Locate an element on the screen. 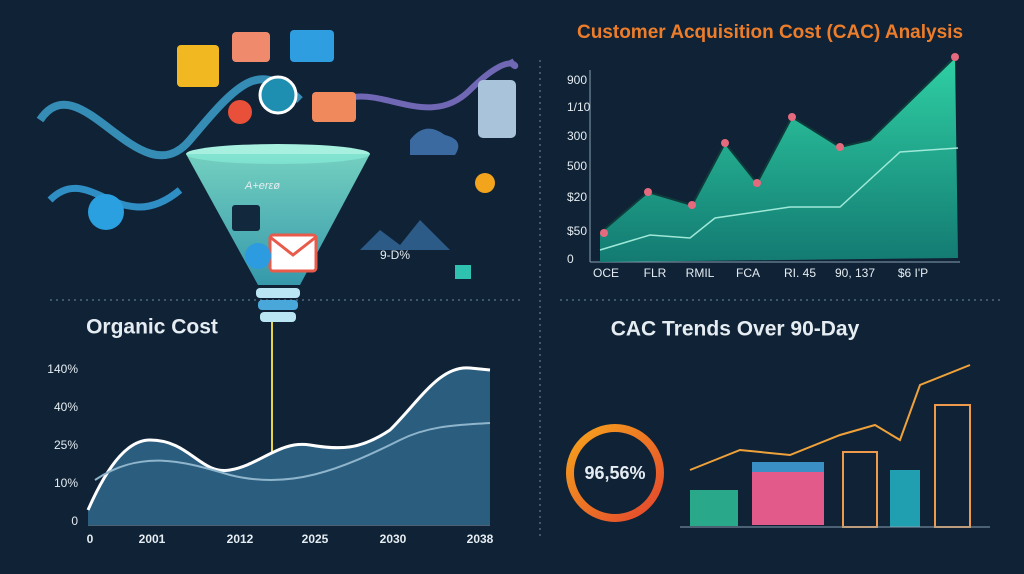  gauge-label: 96,56% is located at coordinates (614, 473).